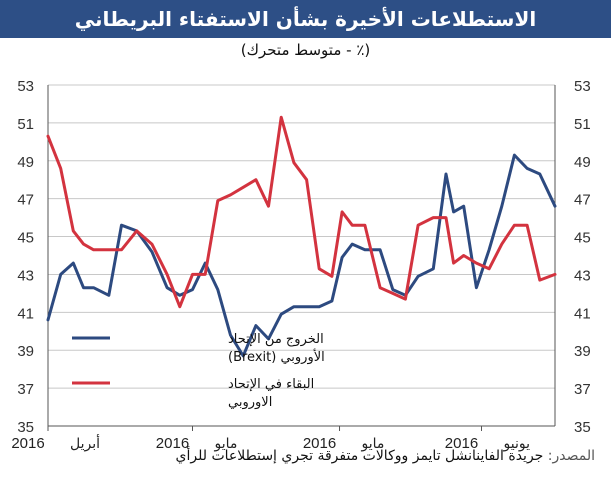 This screenshot has height=500, width=611. Describe the element at coordinates (582, 200) in the screenshot. I see `y-tick-label-right: 47` at that location.